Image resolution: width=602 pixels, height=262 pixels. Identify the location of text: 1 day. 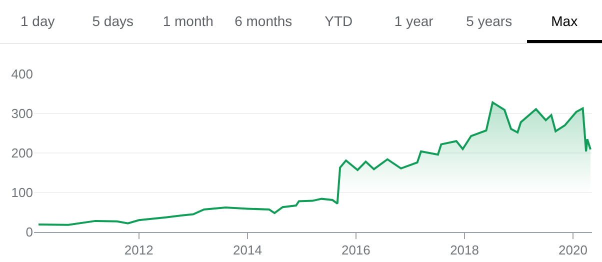
(38, 21).